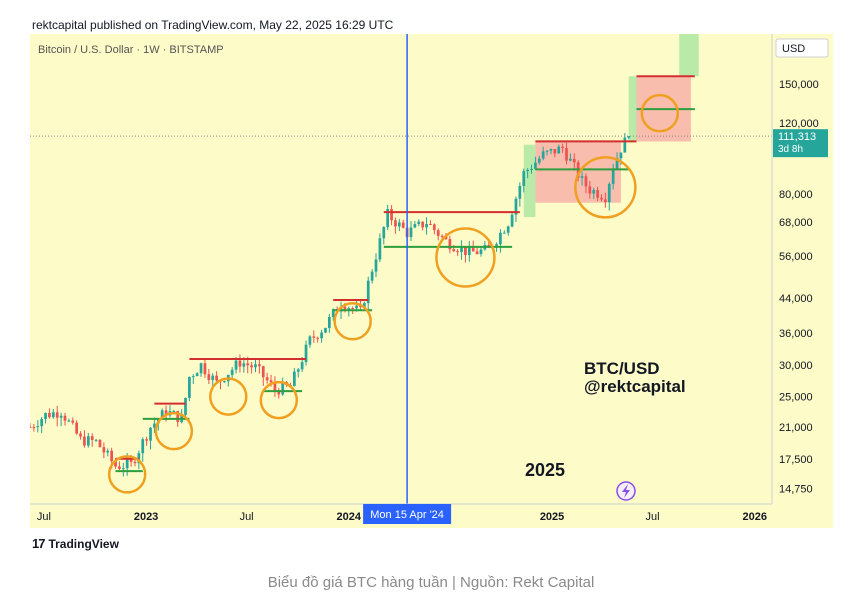 Image resolution: width=862 pixels, height=603 pixels. What do you see at coordinates (75, 543) in the screenshot?
I see `tradingview-brand: 17 TradingView` at bounding box center [75, 543].